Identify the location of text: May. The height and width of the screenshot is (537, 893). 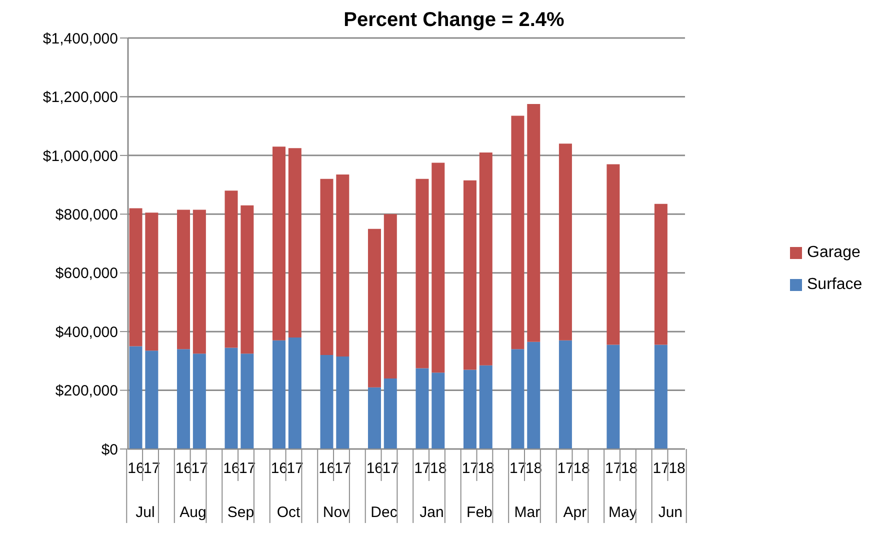
(623, 512).